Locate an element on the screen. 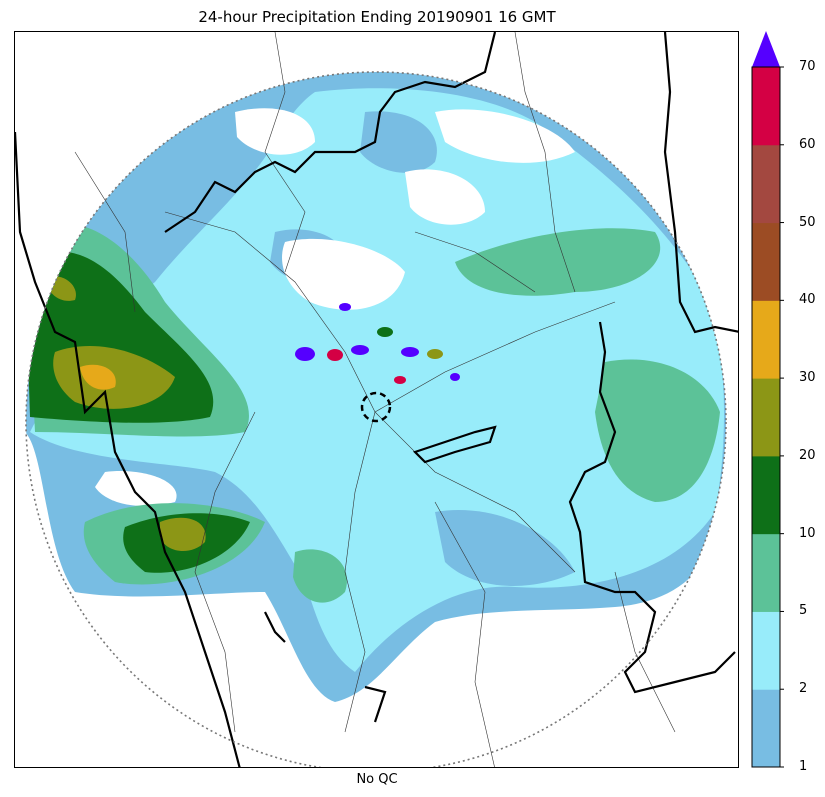  colorbar-ticks is located at coordinates (782, 417).